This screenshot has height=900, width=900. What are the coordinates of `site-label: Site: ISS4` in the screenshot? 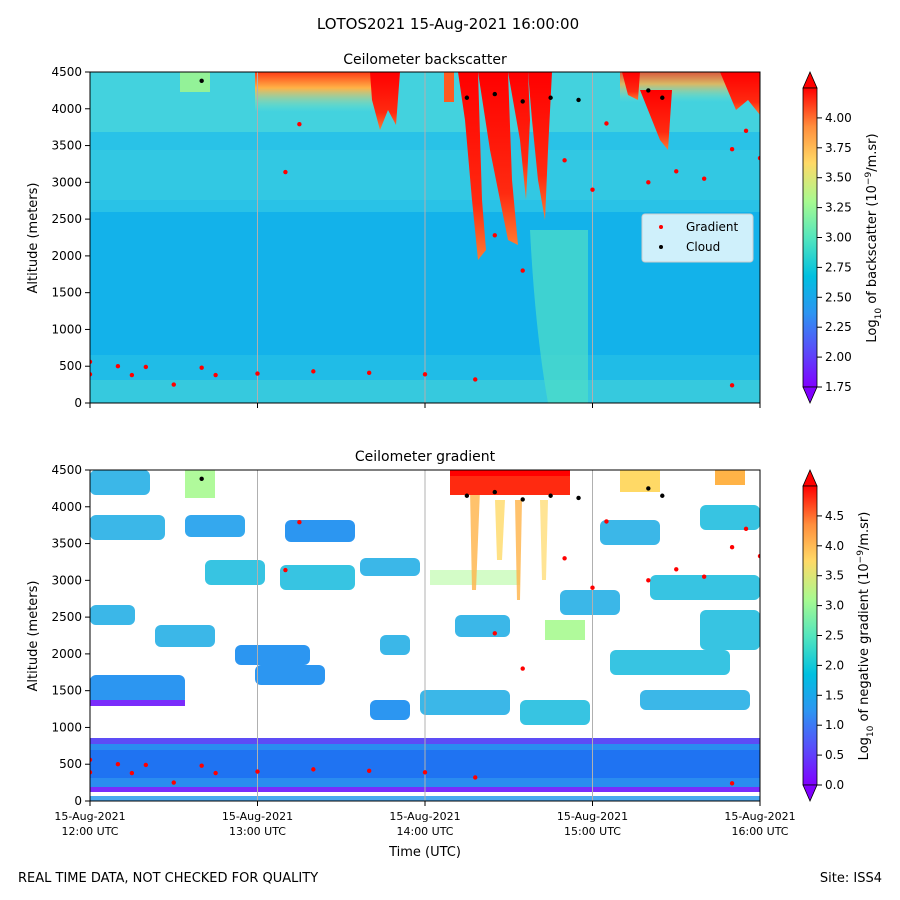 It's located at (851, 878).